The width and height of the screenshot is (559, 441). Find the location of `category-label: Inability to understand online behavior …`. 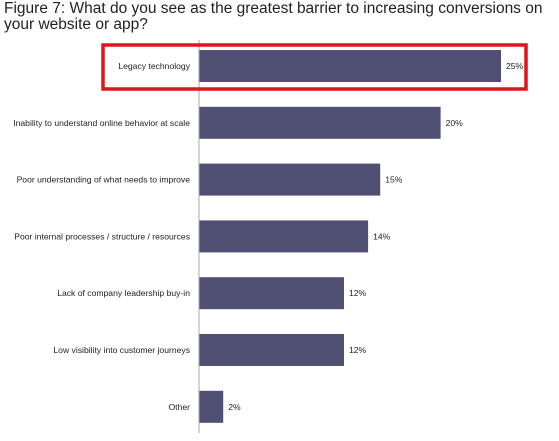

category-label: Inability to understand online behavior … is located at coordinates (101, 123).